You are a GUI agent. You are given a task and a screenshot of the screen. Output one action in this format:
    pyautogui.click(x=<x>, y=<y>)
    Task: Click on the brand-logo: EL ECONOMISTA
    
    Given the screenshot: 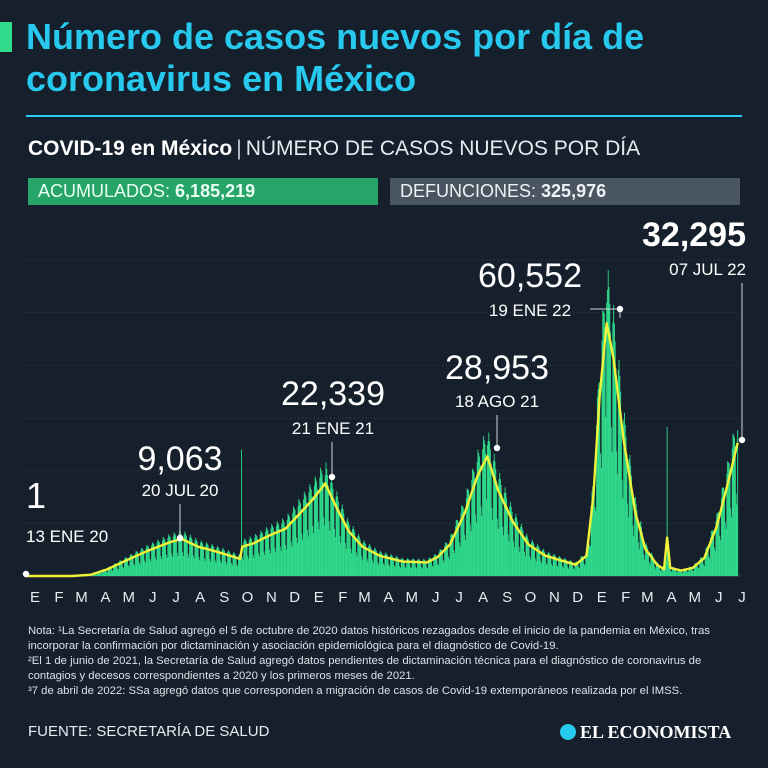 What is the action you would take?
    pyautogui.click(x=645, y=732)
    